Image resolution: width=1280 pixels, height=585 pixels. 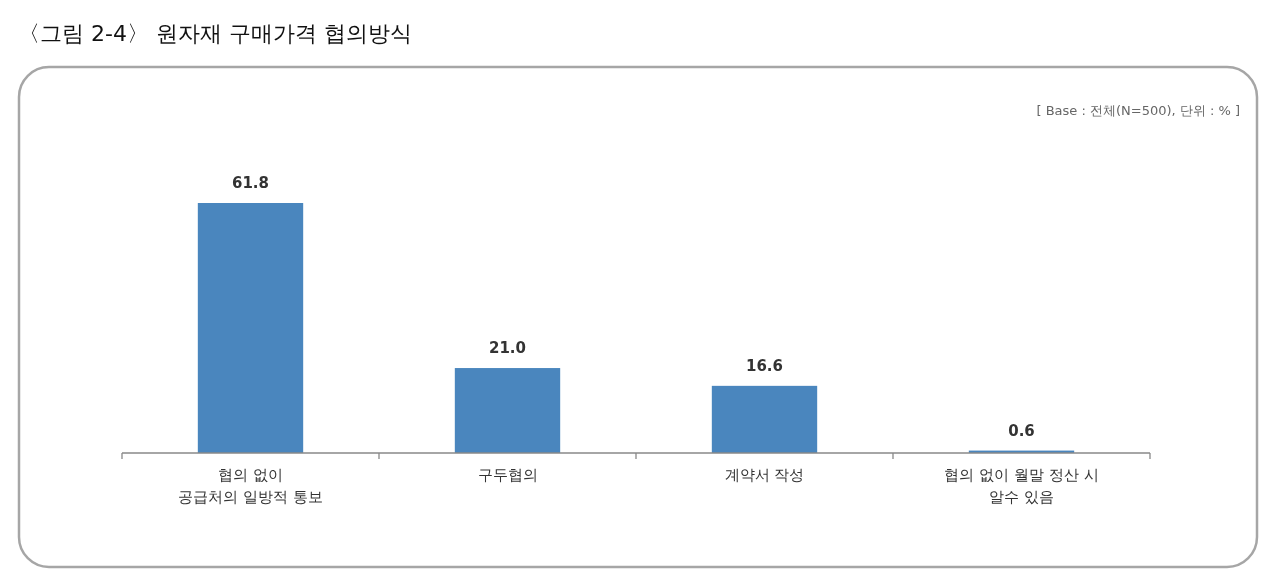 What do you see at coordinates (1021, 430) in the screenshot?
I see `data-label: 0.6` at bounding box center [1021, 430].